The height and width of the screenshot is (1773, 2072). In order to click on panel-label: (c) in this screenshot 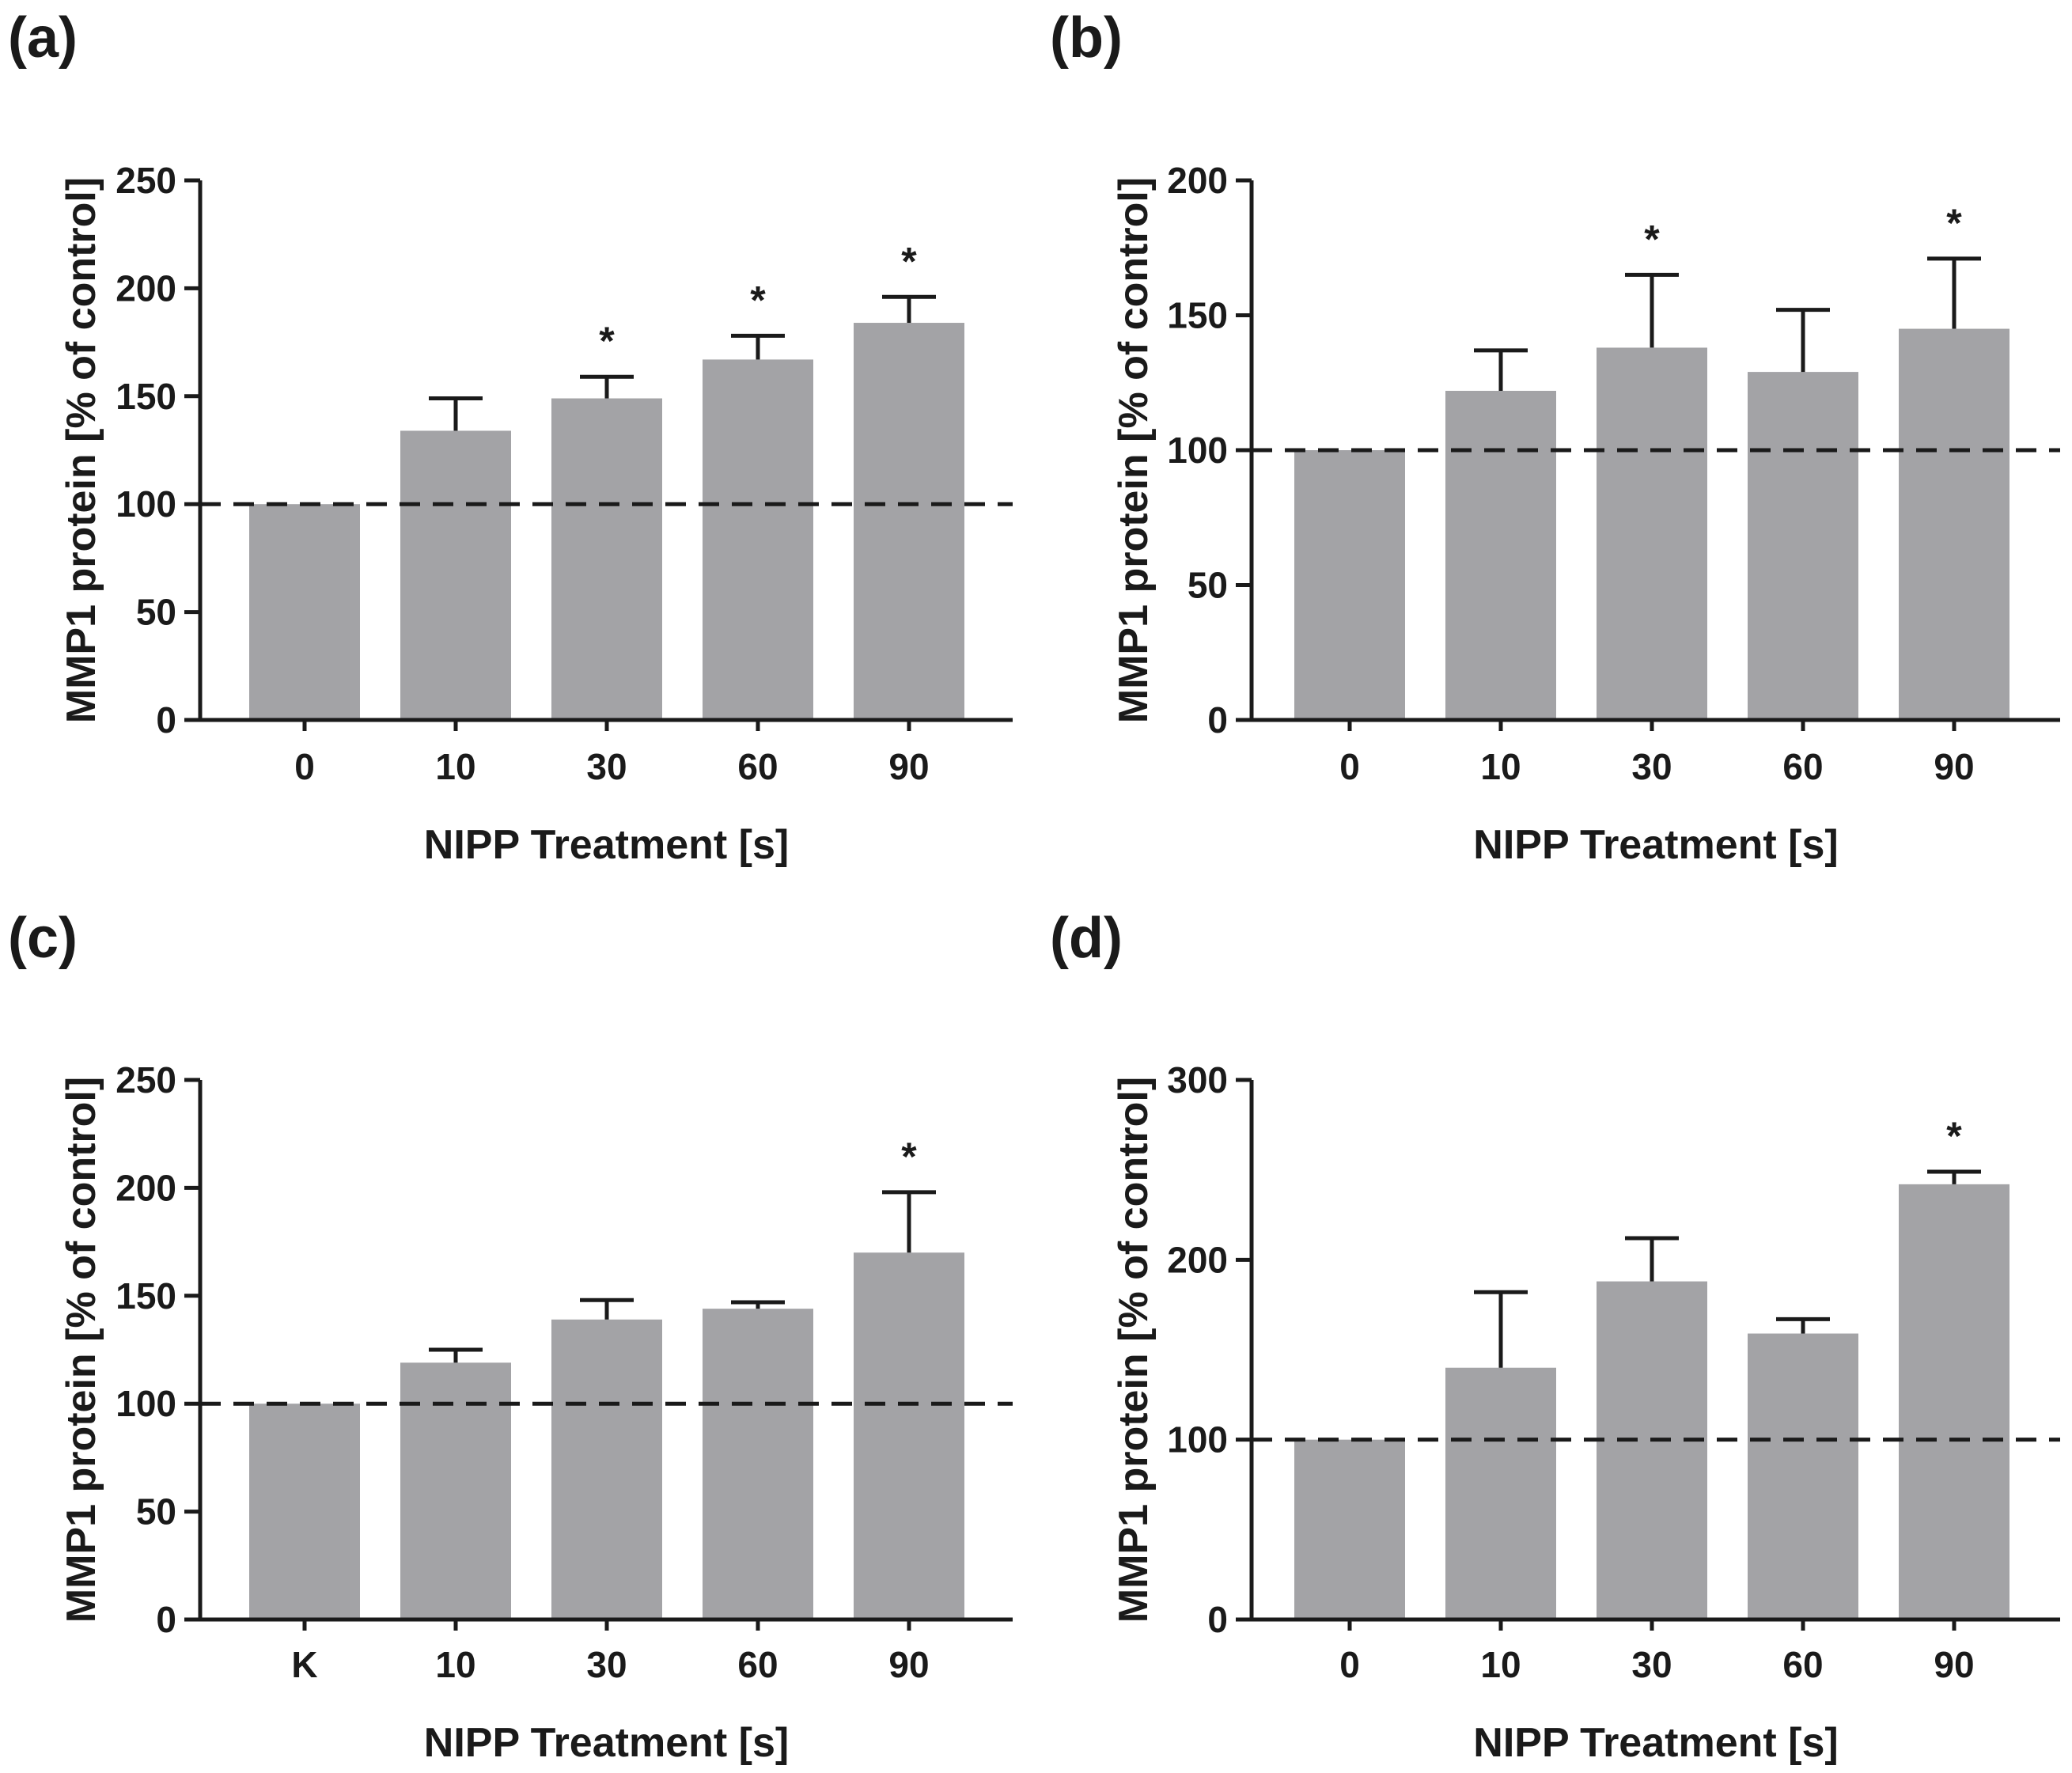, I will do `click(43, 938)`.